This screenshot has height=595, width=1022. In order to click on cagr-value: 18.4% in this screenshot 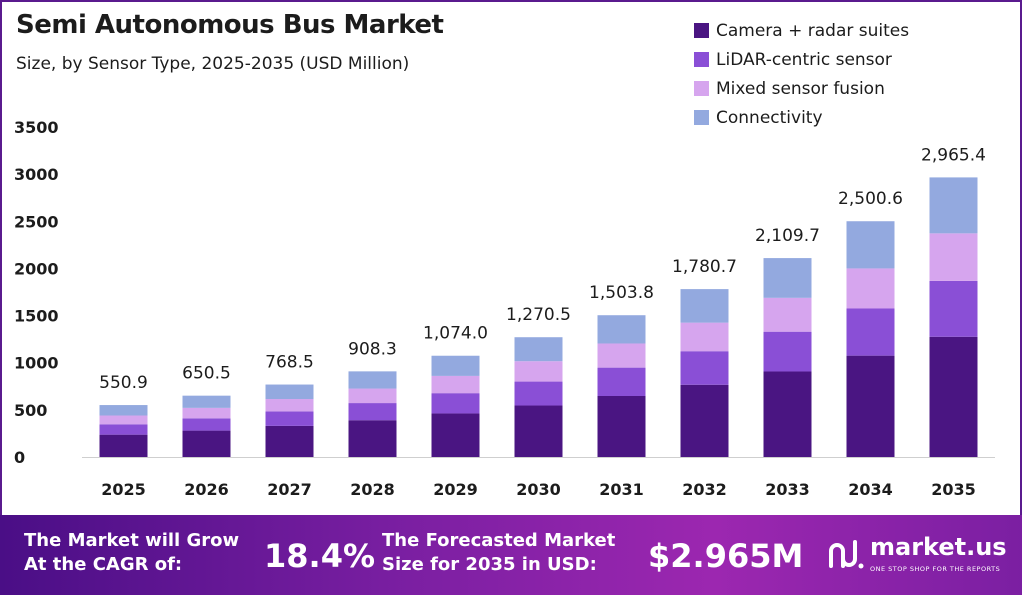, I will do `click(320, 556)`.